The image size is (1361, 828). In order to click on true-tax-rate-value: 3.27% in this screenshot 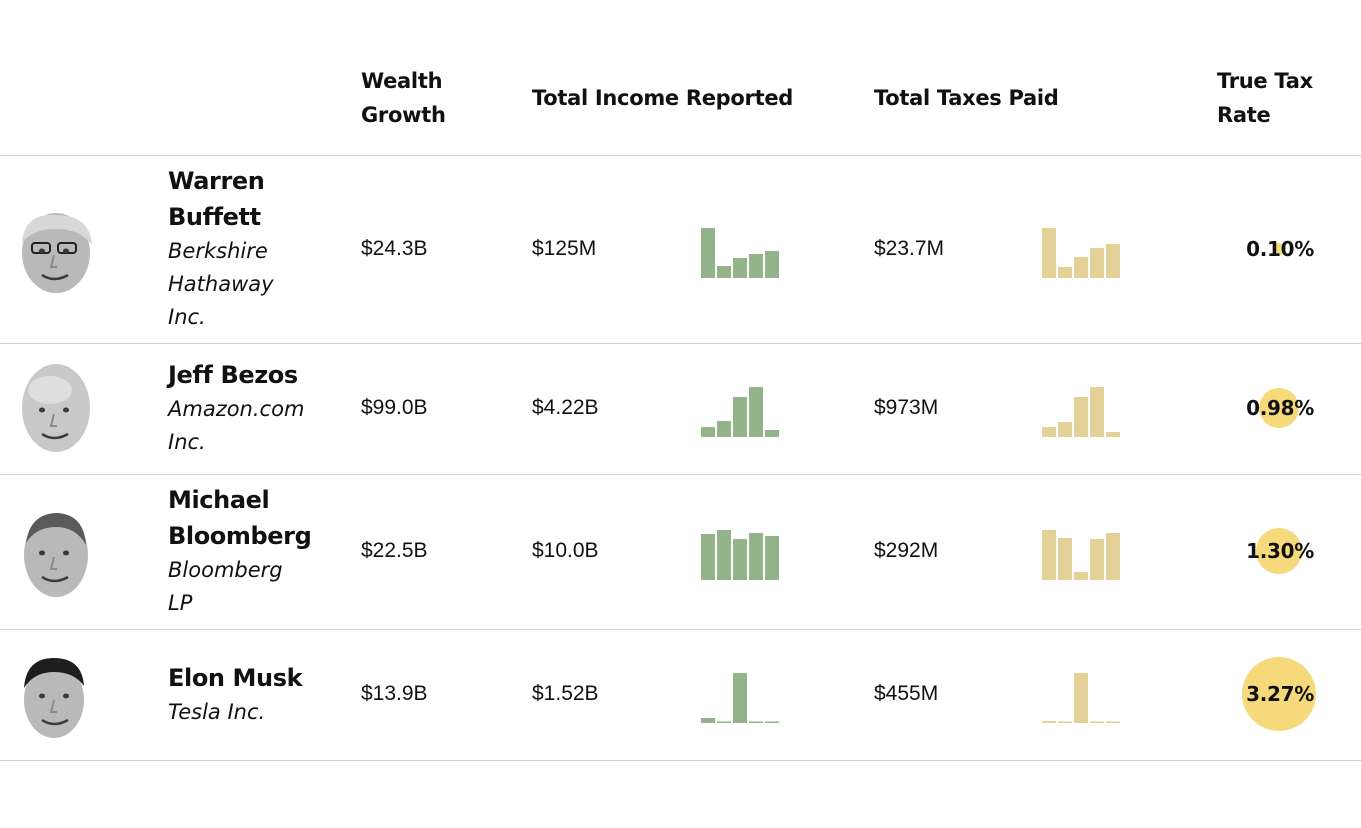, I will do `click(1280, 694)`.